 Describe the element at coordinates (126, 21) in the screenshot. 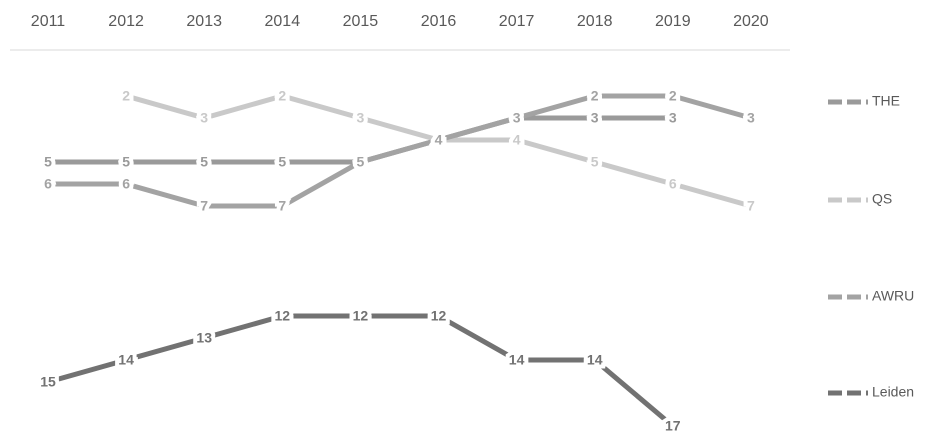

I see `x-tick-label: 2012` at that location.